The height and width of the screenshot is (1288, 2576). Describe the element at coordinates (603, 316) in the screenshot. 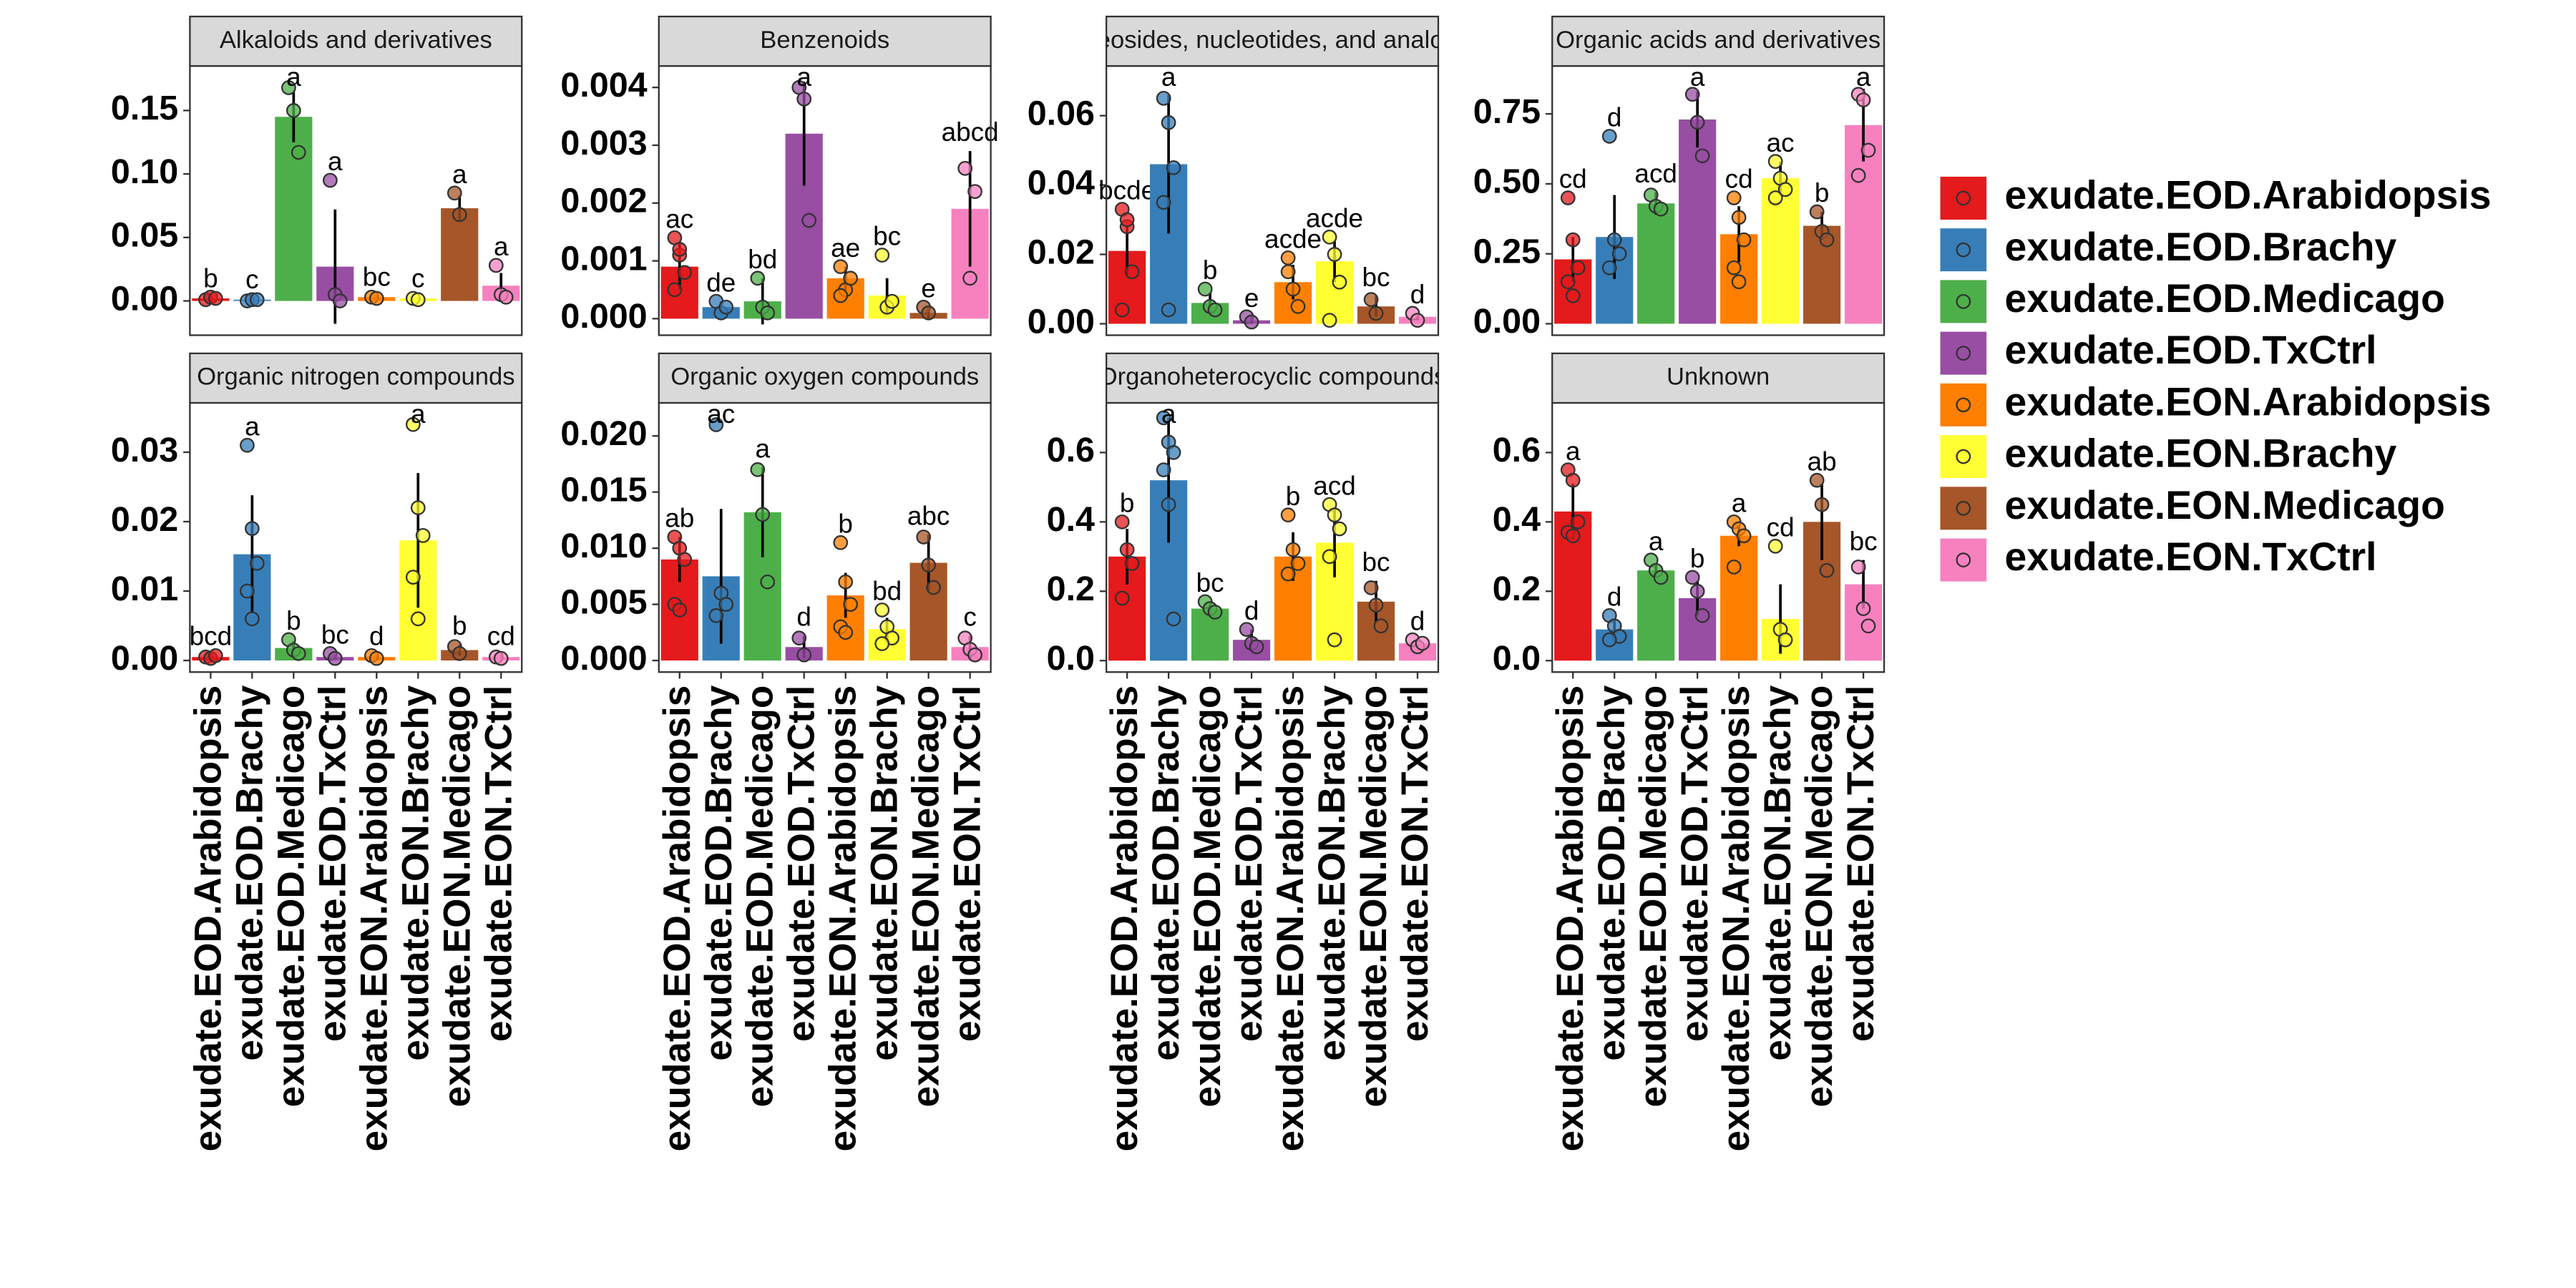

I see `y-tick-label: 0.000` at that location.